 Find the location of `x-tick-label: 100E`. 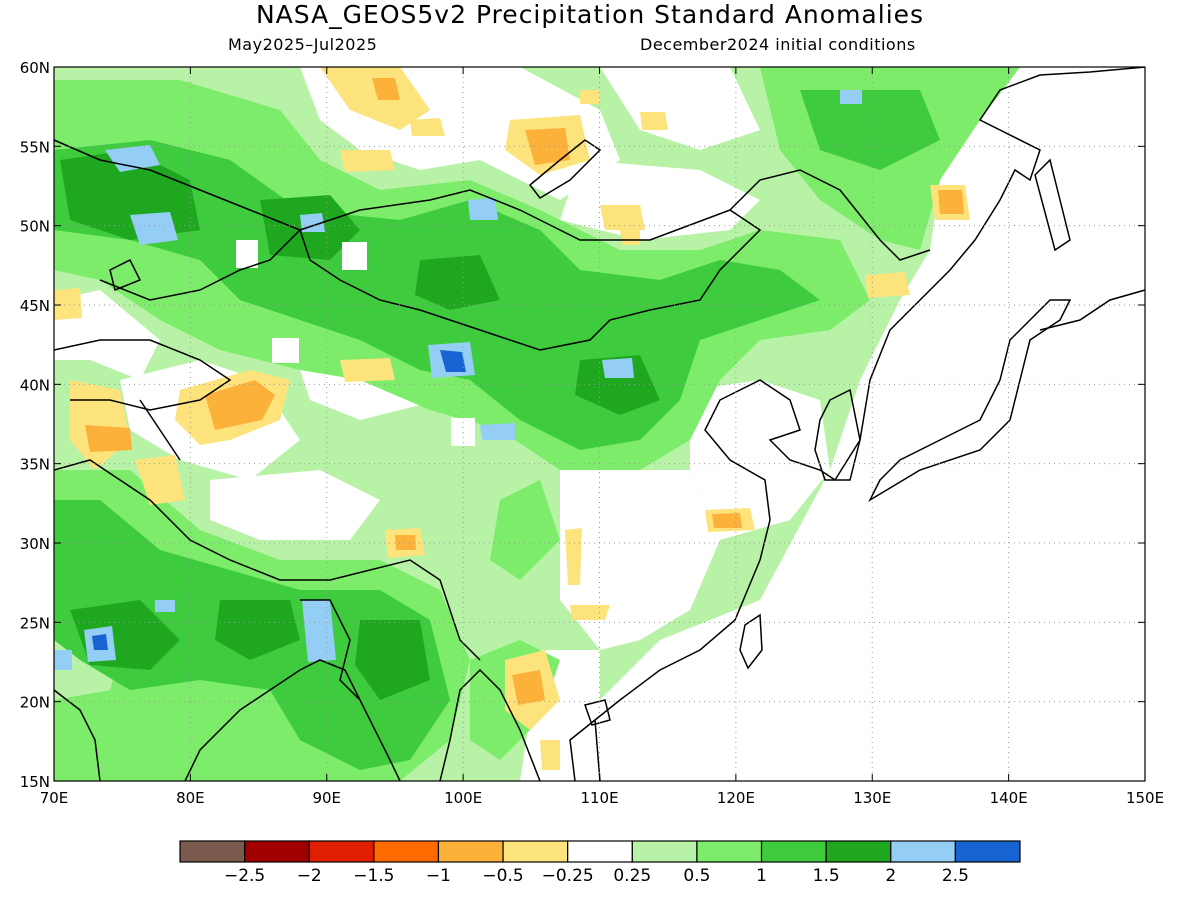

x-tick-label: 100E is located at coordinates (463, 798).